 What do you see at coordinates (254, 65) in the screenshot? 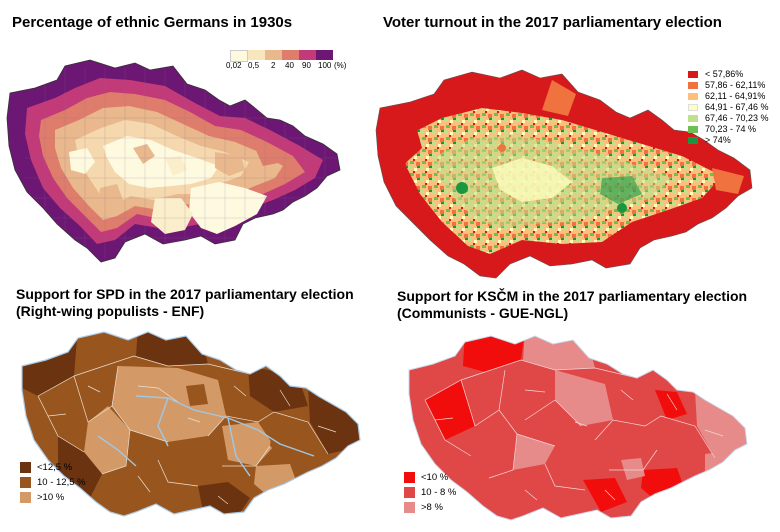
I see `scale-label: 0,5` at bounding box center [254, 65].